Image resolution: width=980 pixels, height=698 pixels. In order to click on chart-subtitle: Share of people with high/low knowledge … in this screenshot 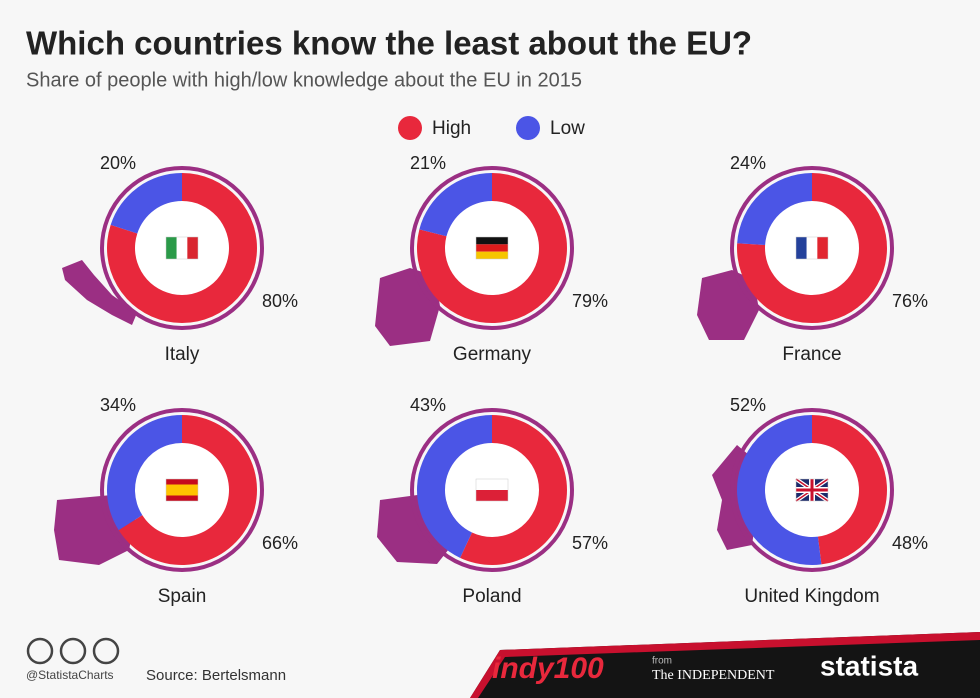, I will do `click(304, 80)`.